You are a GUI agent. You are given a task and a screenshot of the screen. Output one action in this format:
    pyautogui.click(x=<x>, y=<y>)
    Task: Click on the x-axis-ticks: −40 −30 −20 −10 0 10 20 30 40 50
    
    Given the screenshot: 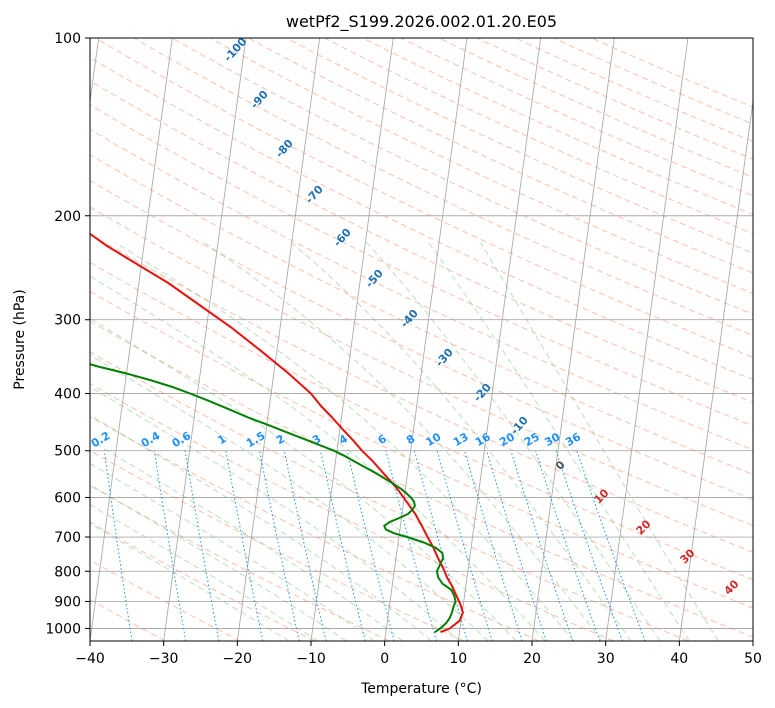 What is the action you would take?
    pyautogui.click(x=418, y=654)
    